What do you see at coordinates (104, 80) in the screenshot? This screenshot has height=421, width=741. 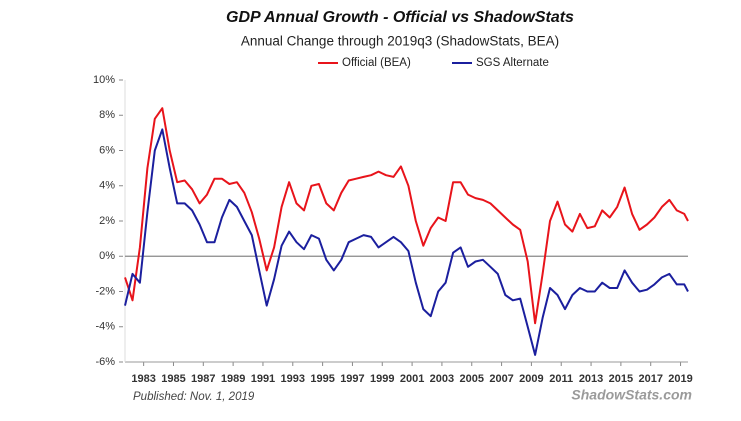 I see `y-tick-label: 10%` at bounding box center [104, 80].